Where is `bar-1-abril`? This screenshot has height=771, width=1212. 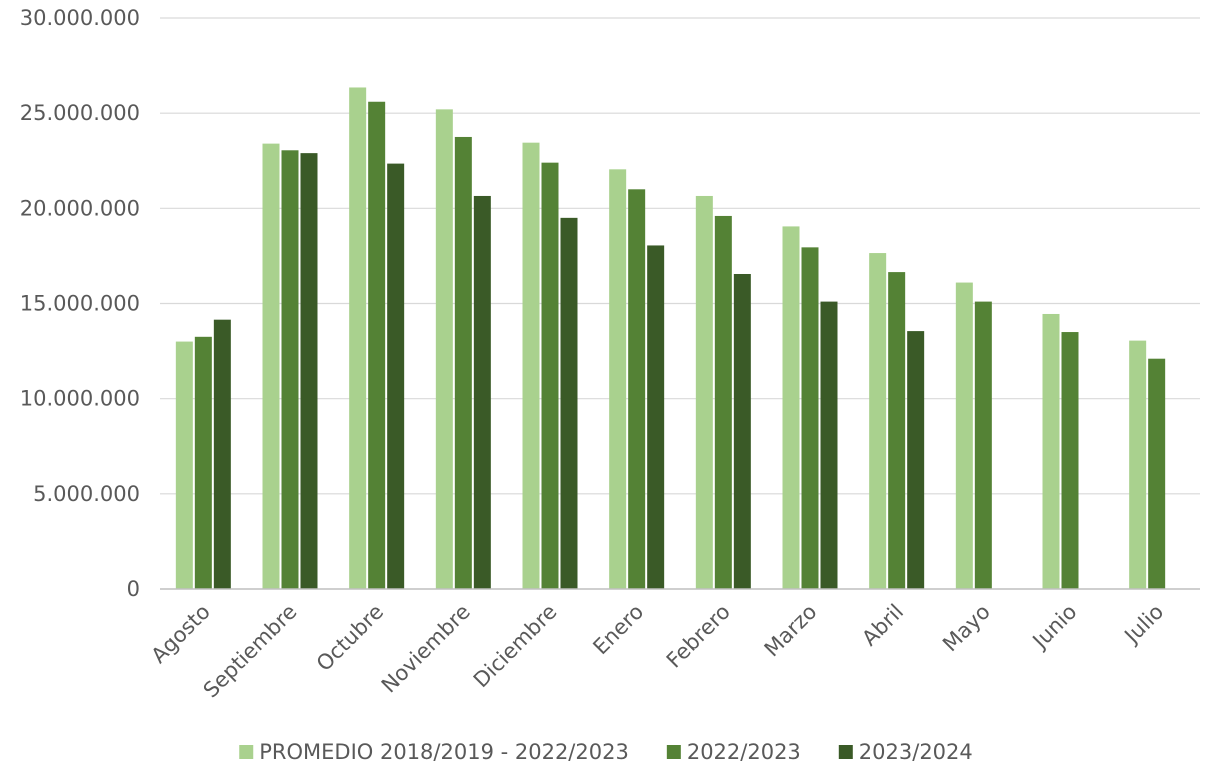
bar-1-abril is located at coordinates (878, 421).